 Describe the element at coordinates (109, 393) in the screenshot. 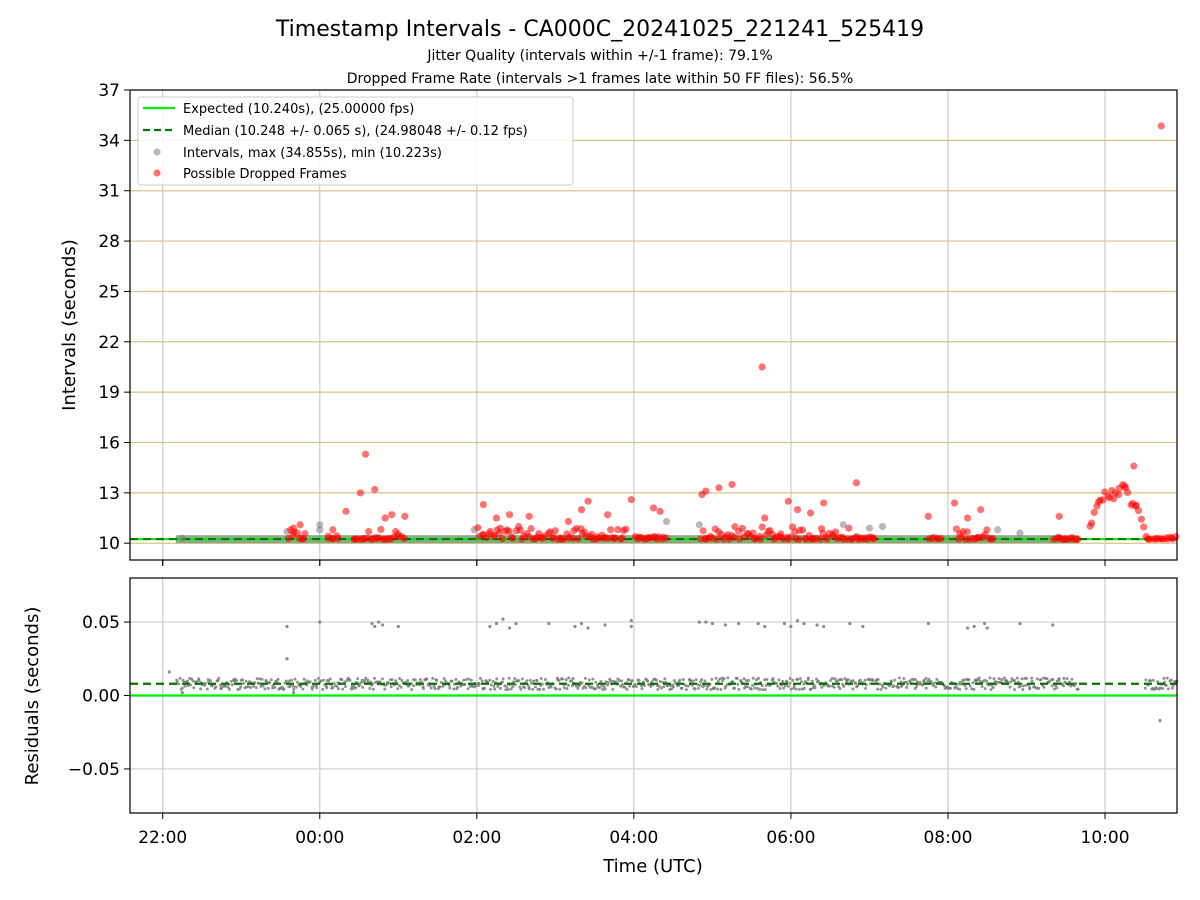

I see `intervals-y-tick-label: 19` at that location.